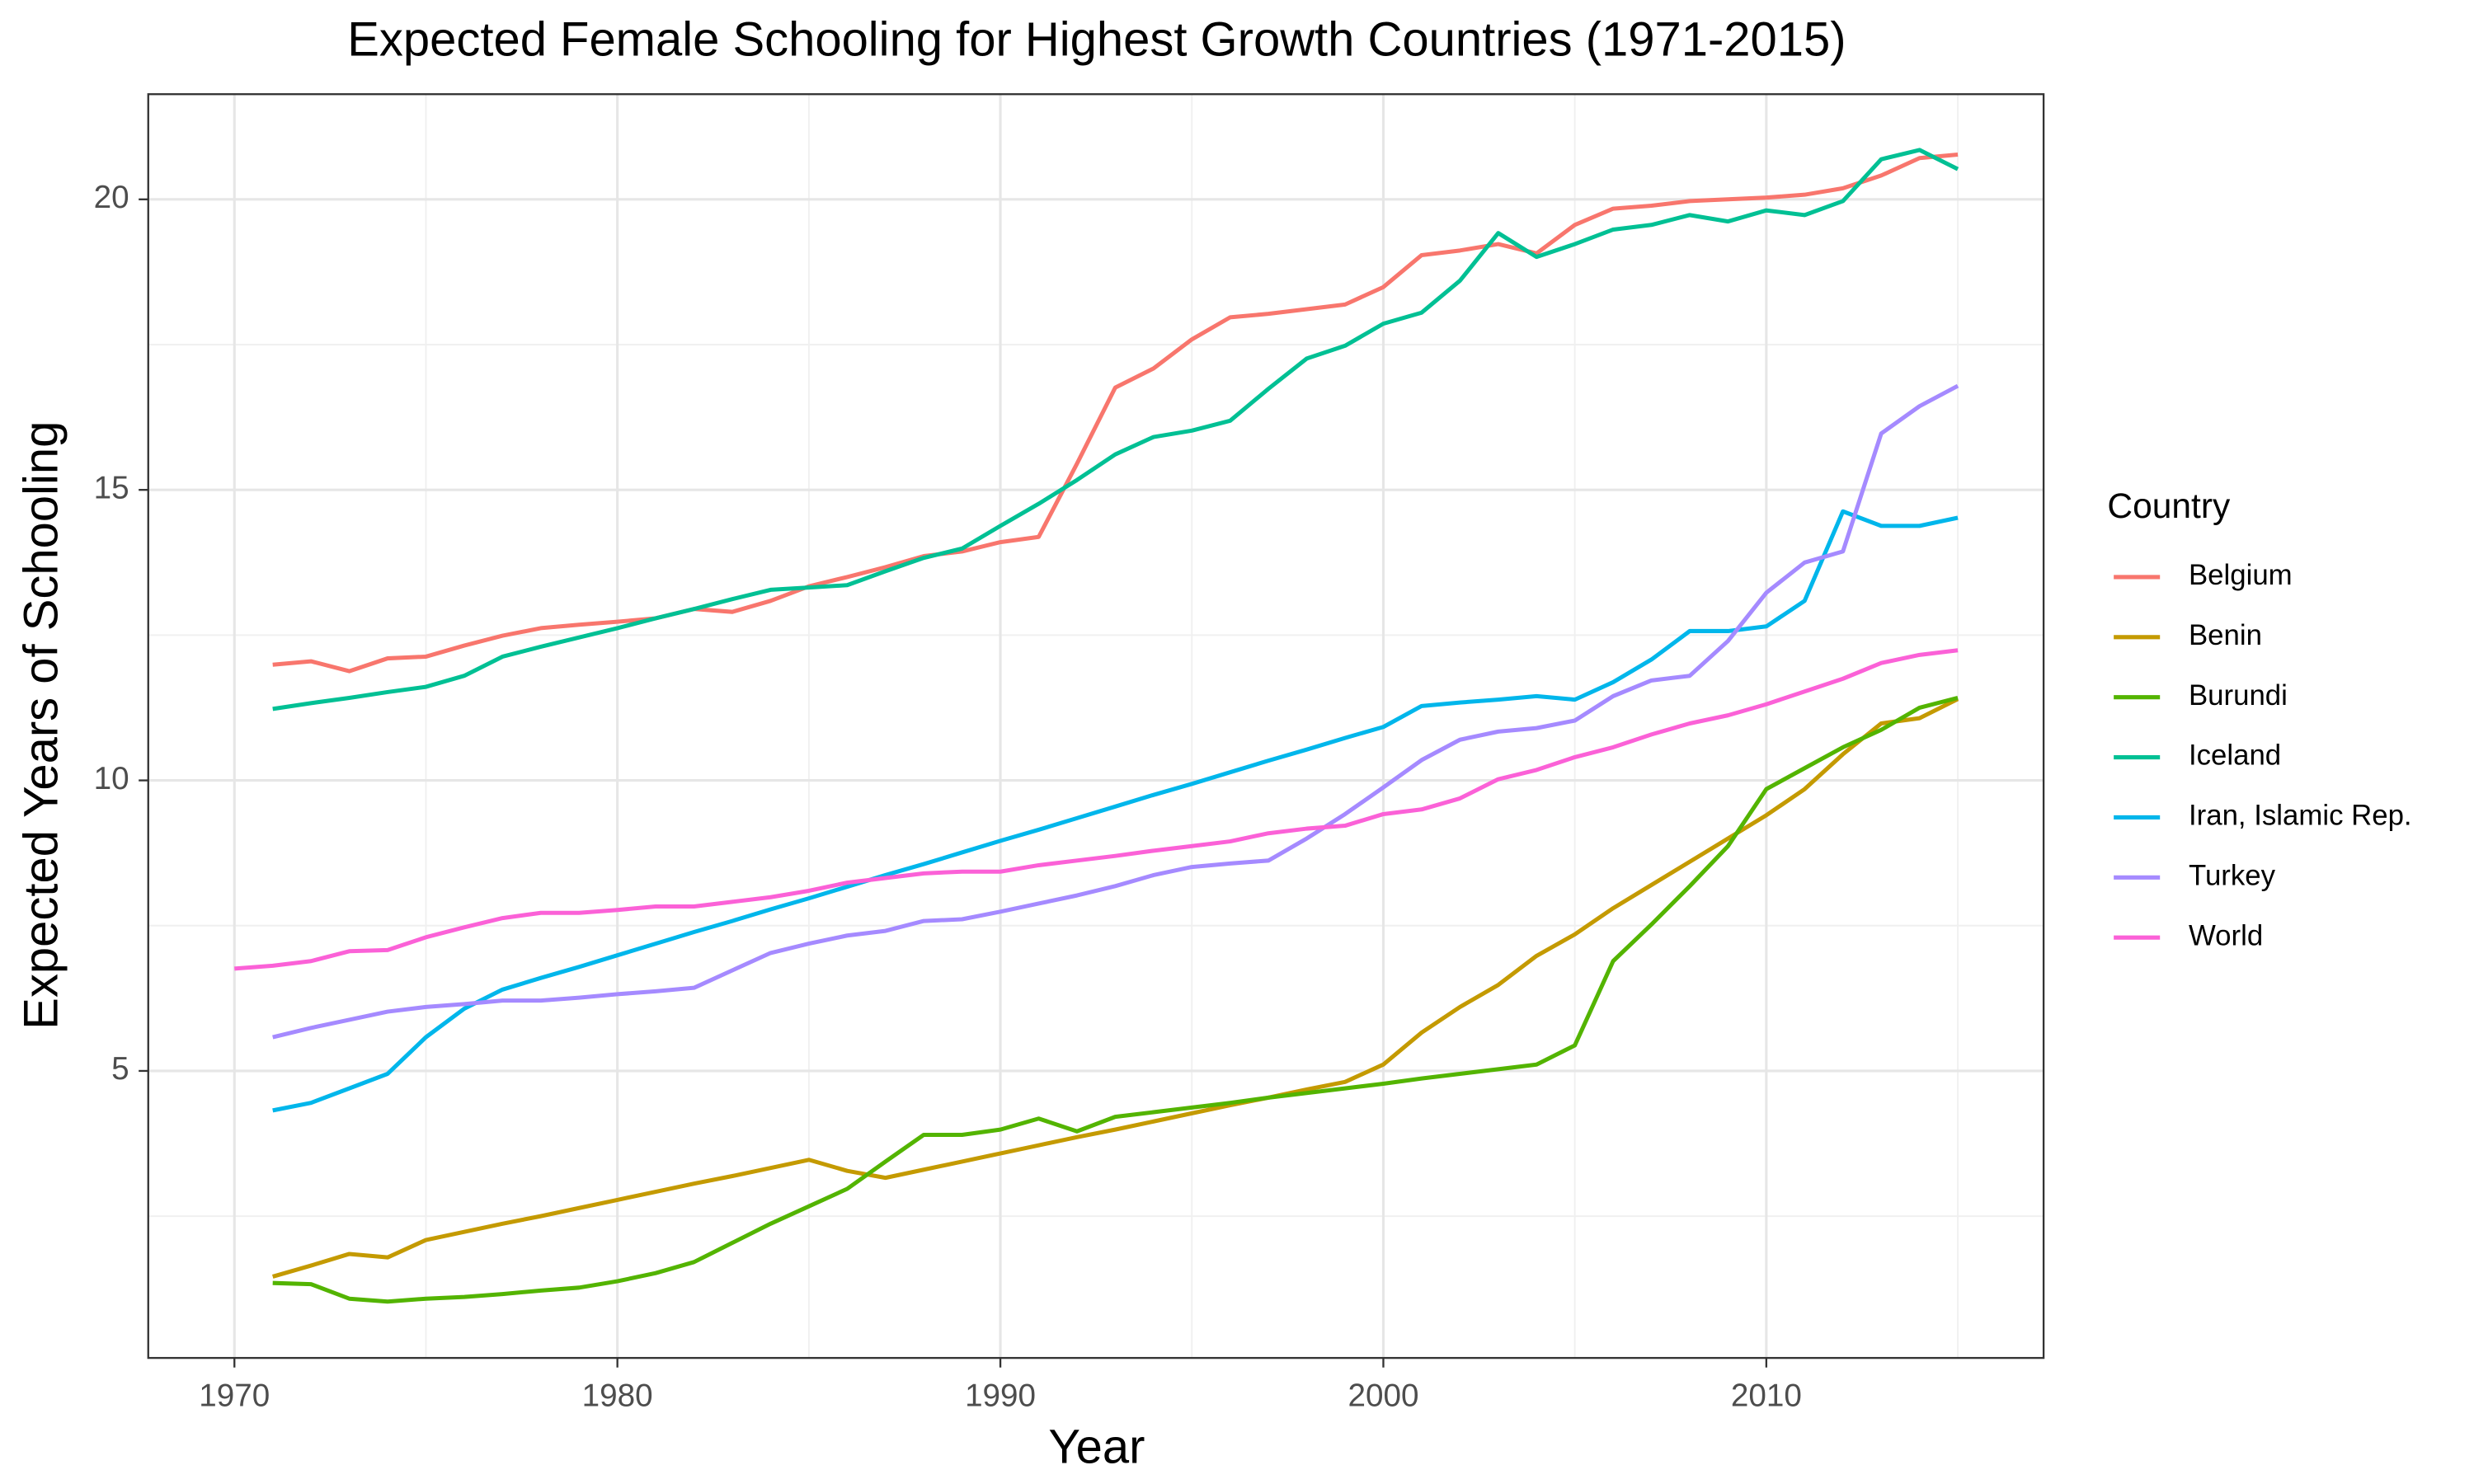 The height and width of the screenshot is (1484, 2474). Describe the element at coordinates (2226, 935) in the screenshot. I see `legend-label: World` at that location.